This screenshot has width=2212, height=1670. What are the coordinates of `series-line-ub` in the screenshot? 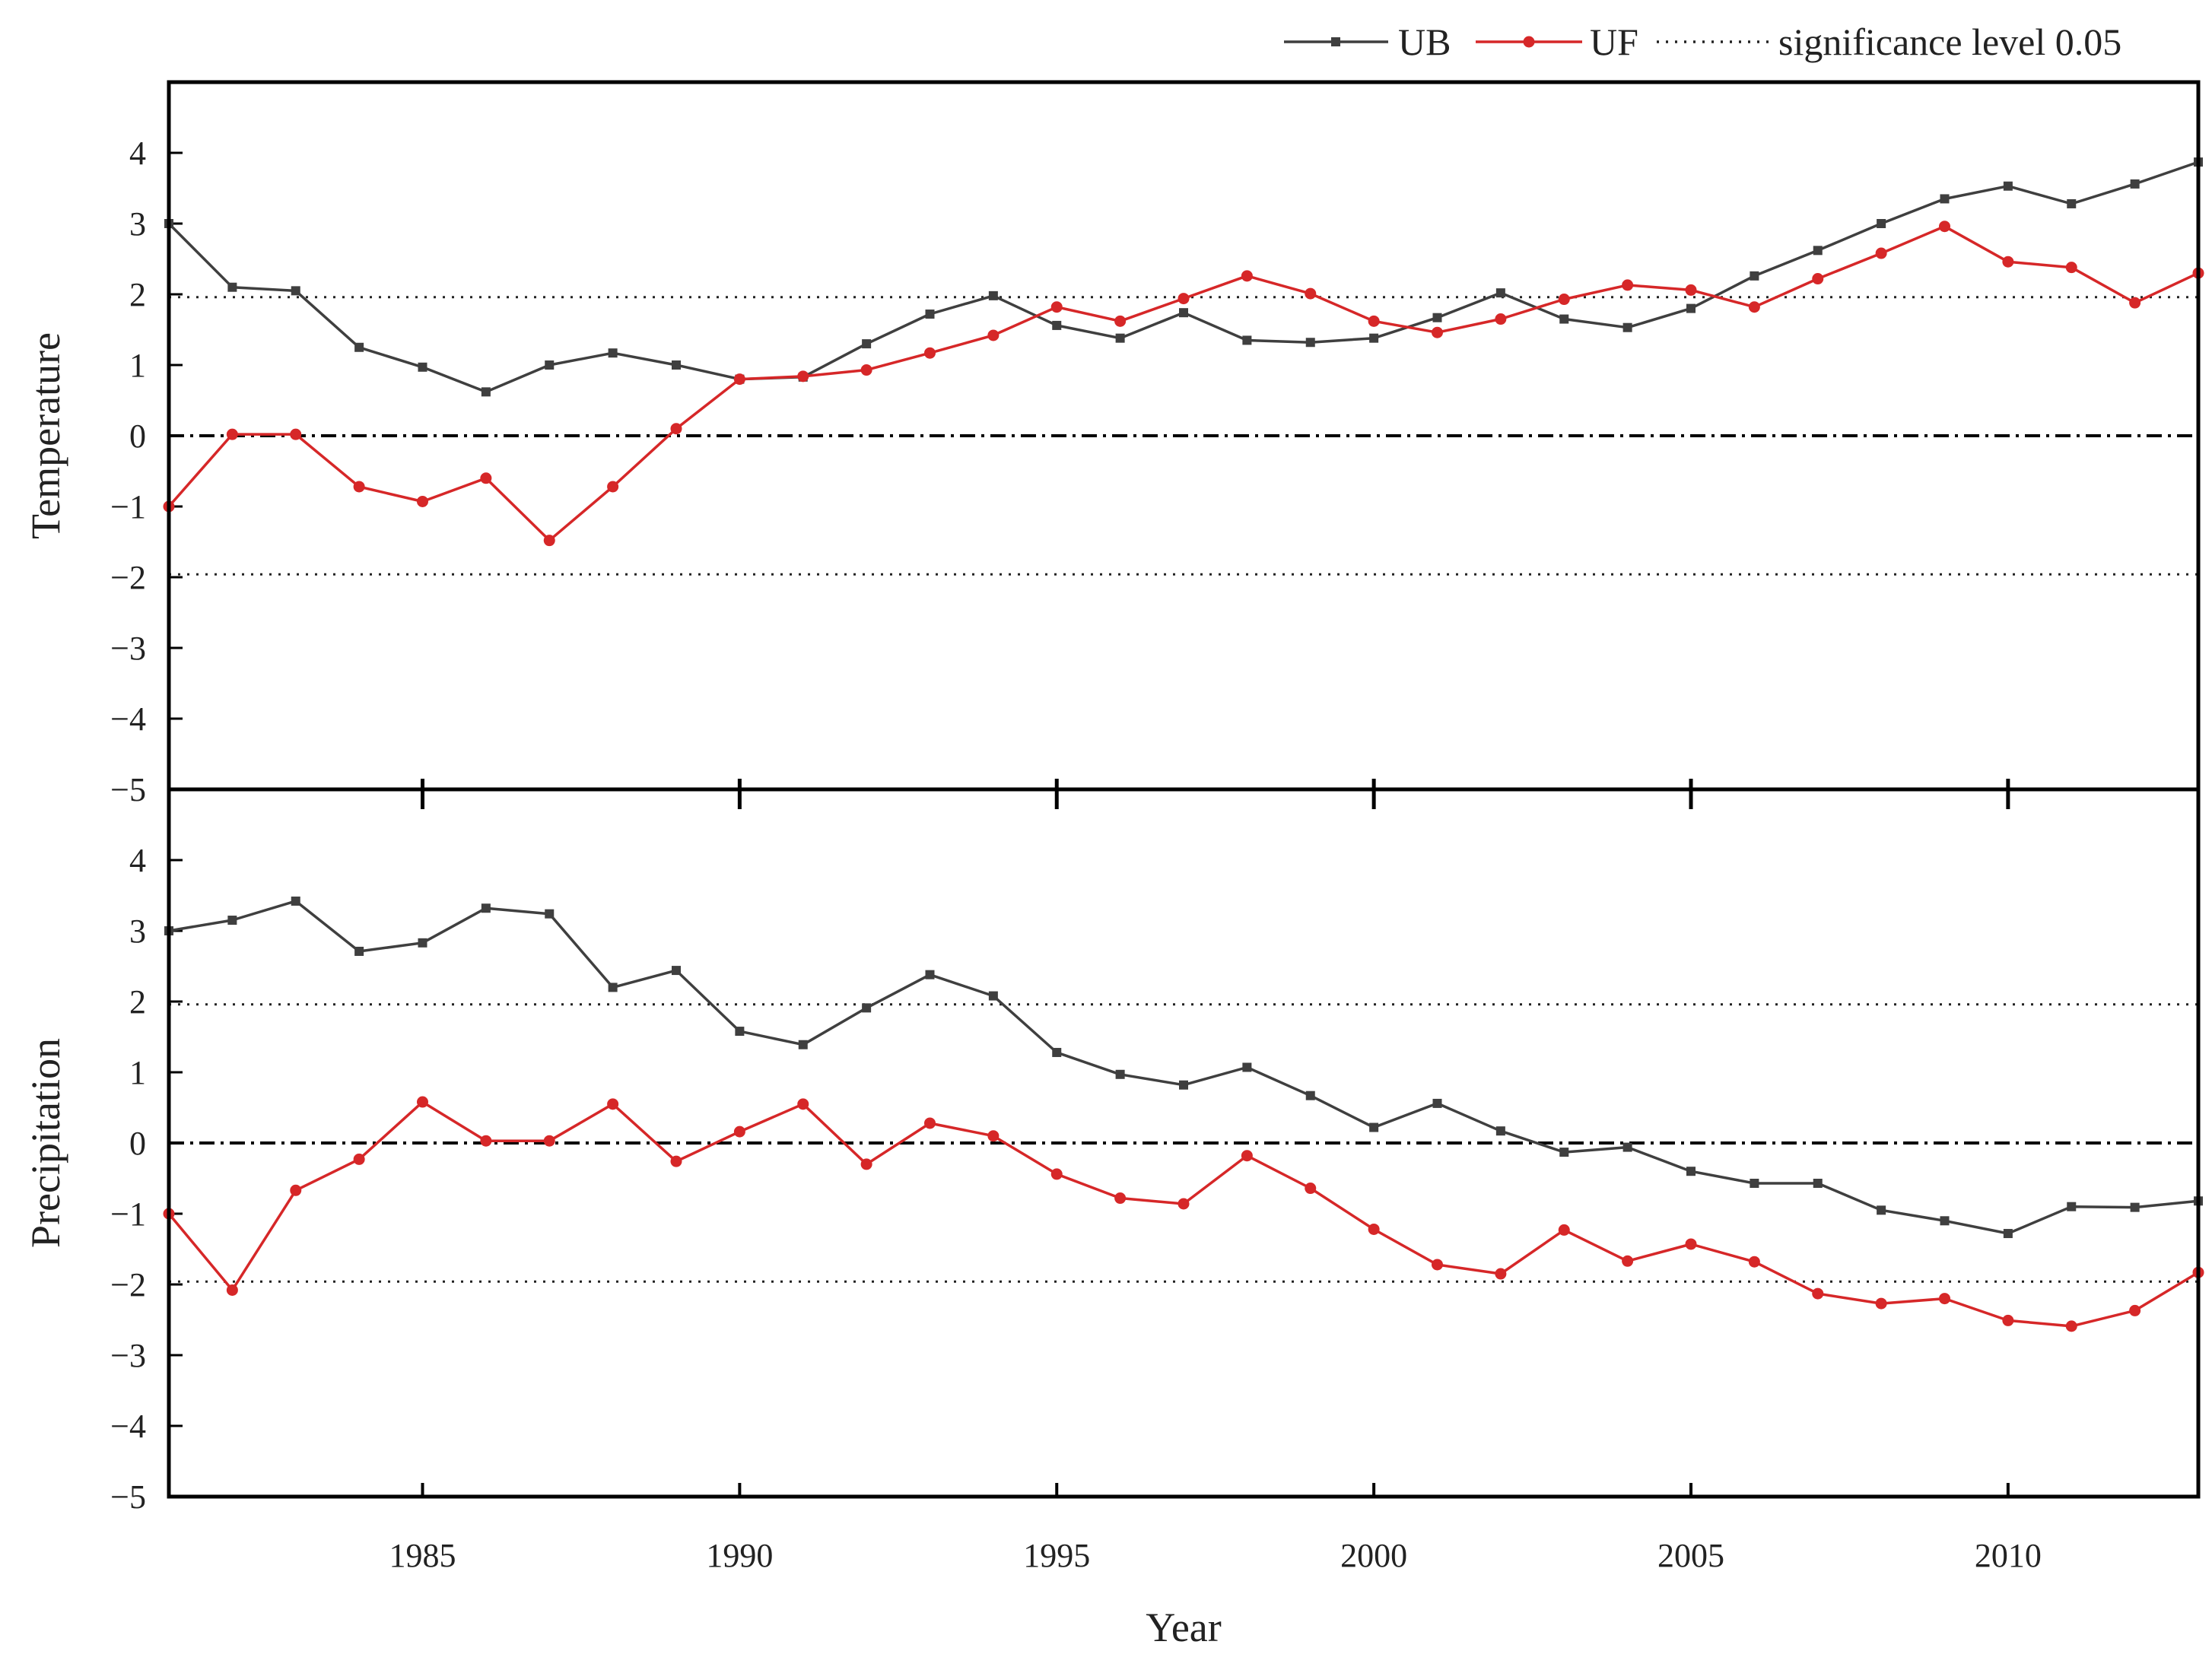 It's located at (1183, 277).